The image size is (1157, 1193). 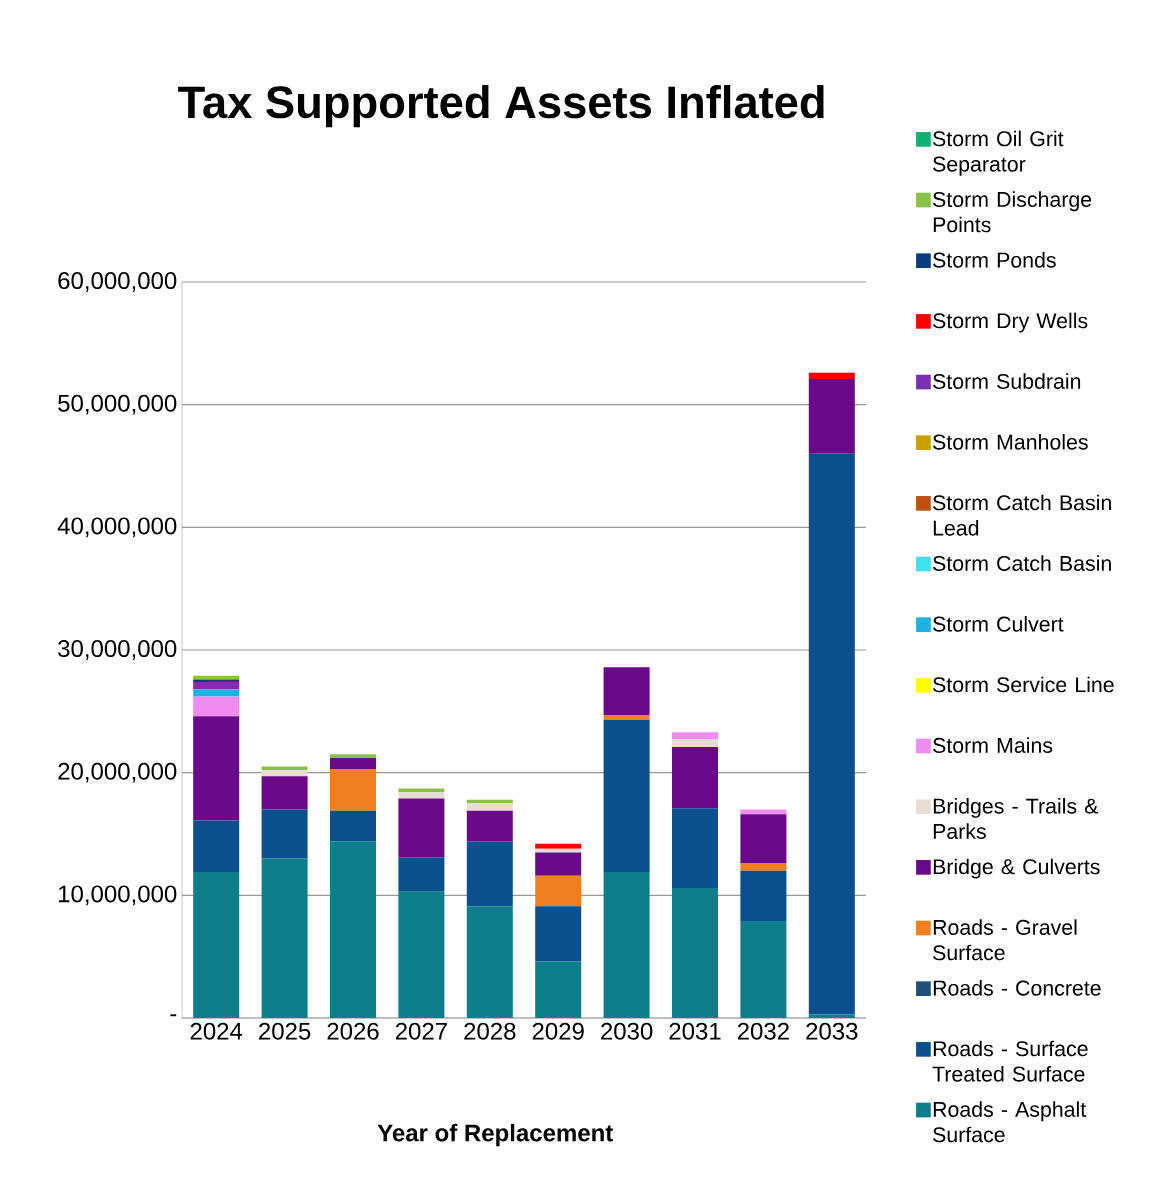 What do you see at coordinates (1010, 441) in the screenshot?
I see `legend-label: Storm Manholes` at bounding box center [1010, 441].